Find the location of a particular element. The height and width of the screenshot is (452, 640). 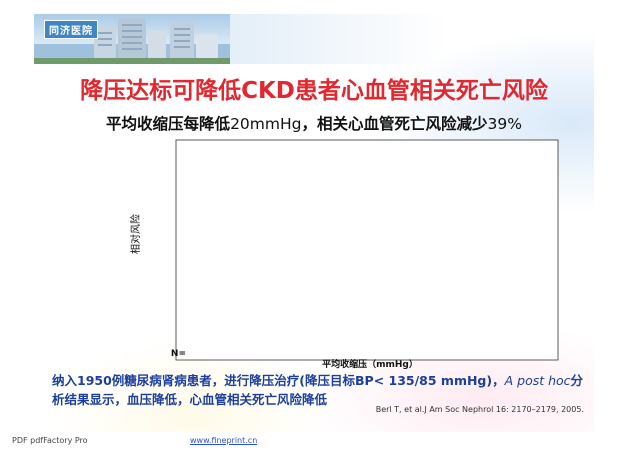

subtitle-part-c: ，相关心血管死亡风险减少 is located at coordinates (394, 124).